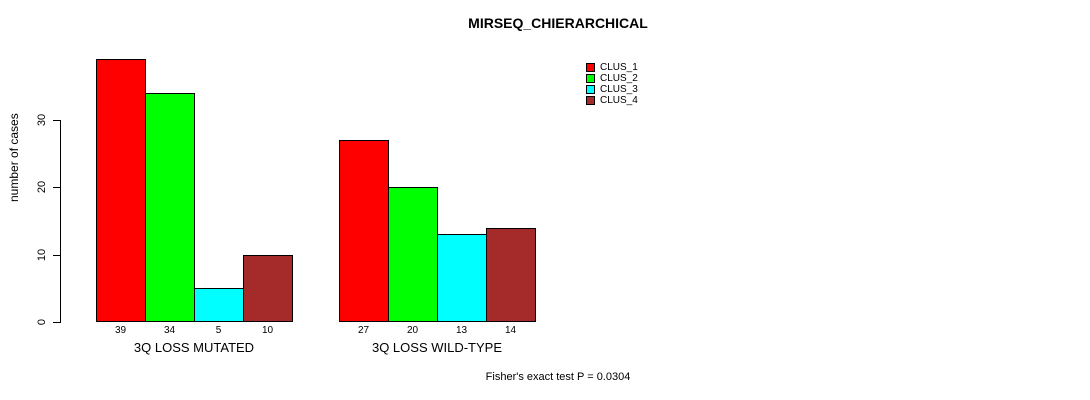 The image size is (1090, 400). Describe the element at coordinates (42, 254) in the screenshot. I see `y-axis-tick-label: 10` at that location.